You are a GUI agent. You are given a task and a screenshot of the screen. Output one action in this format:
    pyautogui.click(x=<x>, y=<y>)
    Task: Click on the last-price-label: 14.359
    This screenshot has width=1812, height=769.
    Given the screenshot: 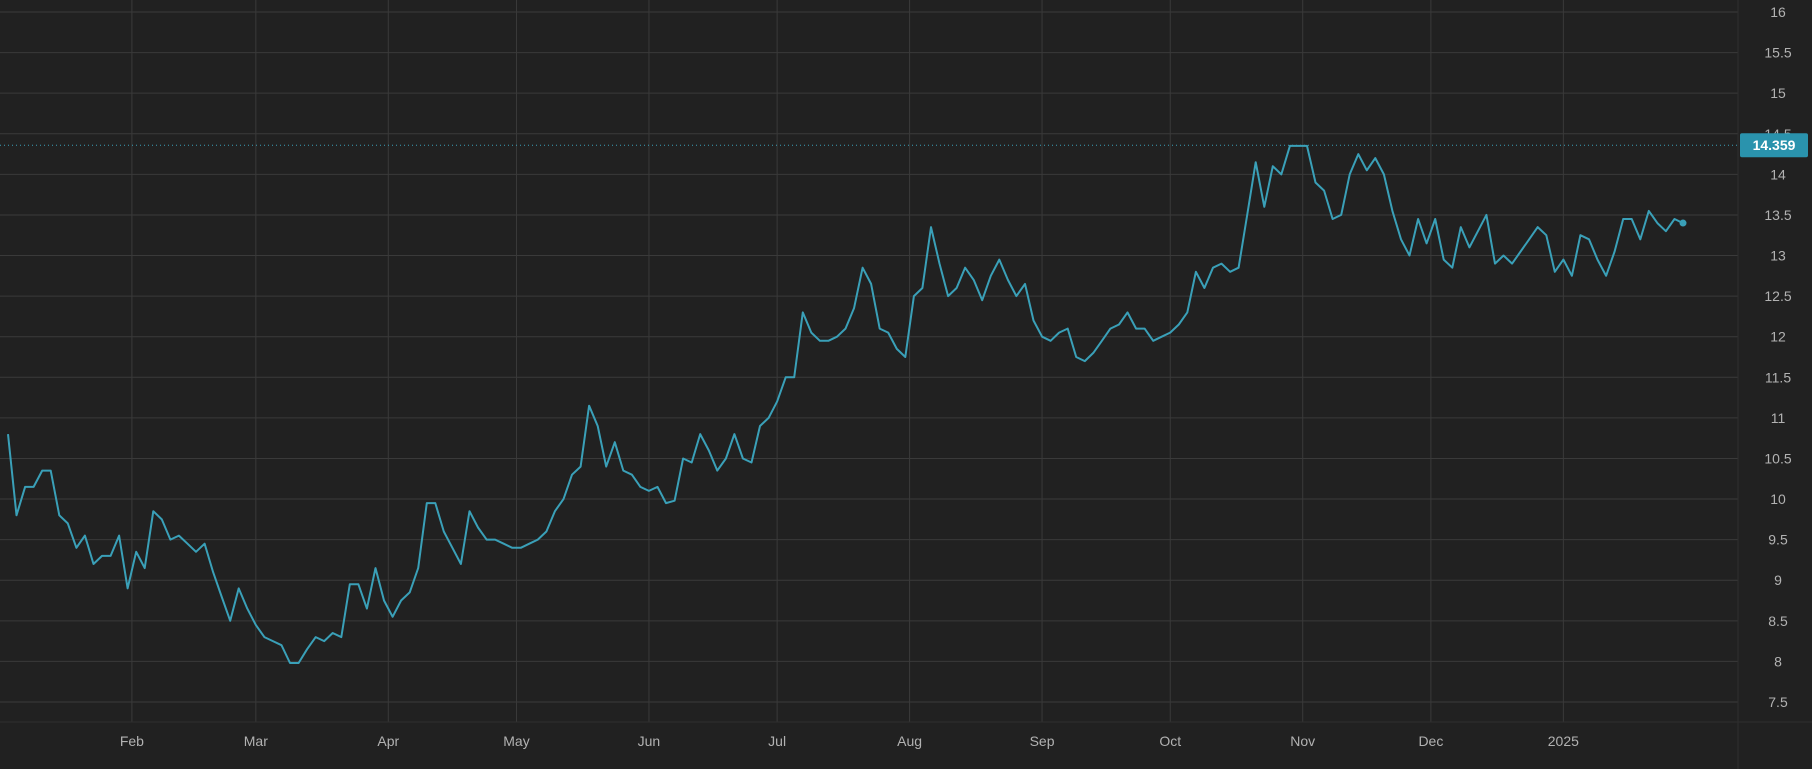 What is the action you would take?
    pyautogui.click(x=1774, y=145)
    